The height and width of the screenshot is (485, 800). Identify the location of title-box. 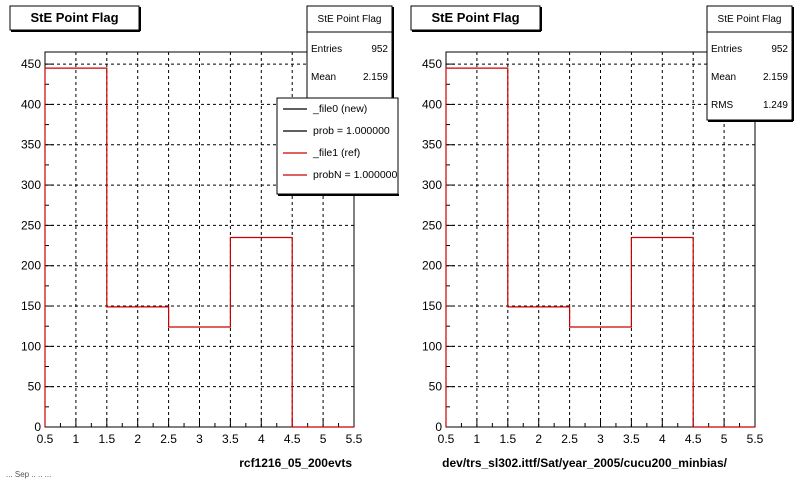
(74, 18).